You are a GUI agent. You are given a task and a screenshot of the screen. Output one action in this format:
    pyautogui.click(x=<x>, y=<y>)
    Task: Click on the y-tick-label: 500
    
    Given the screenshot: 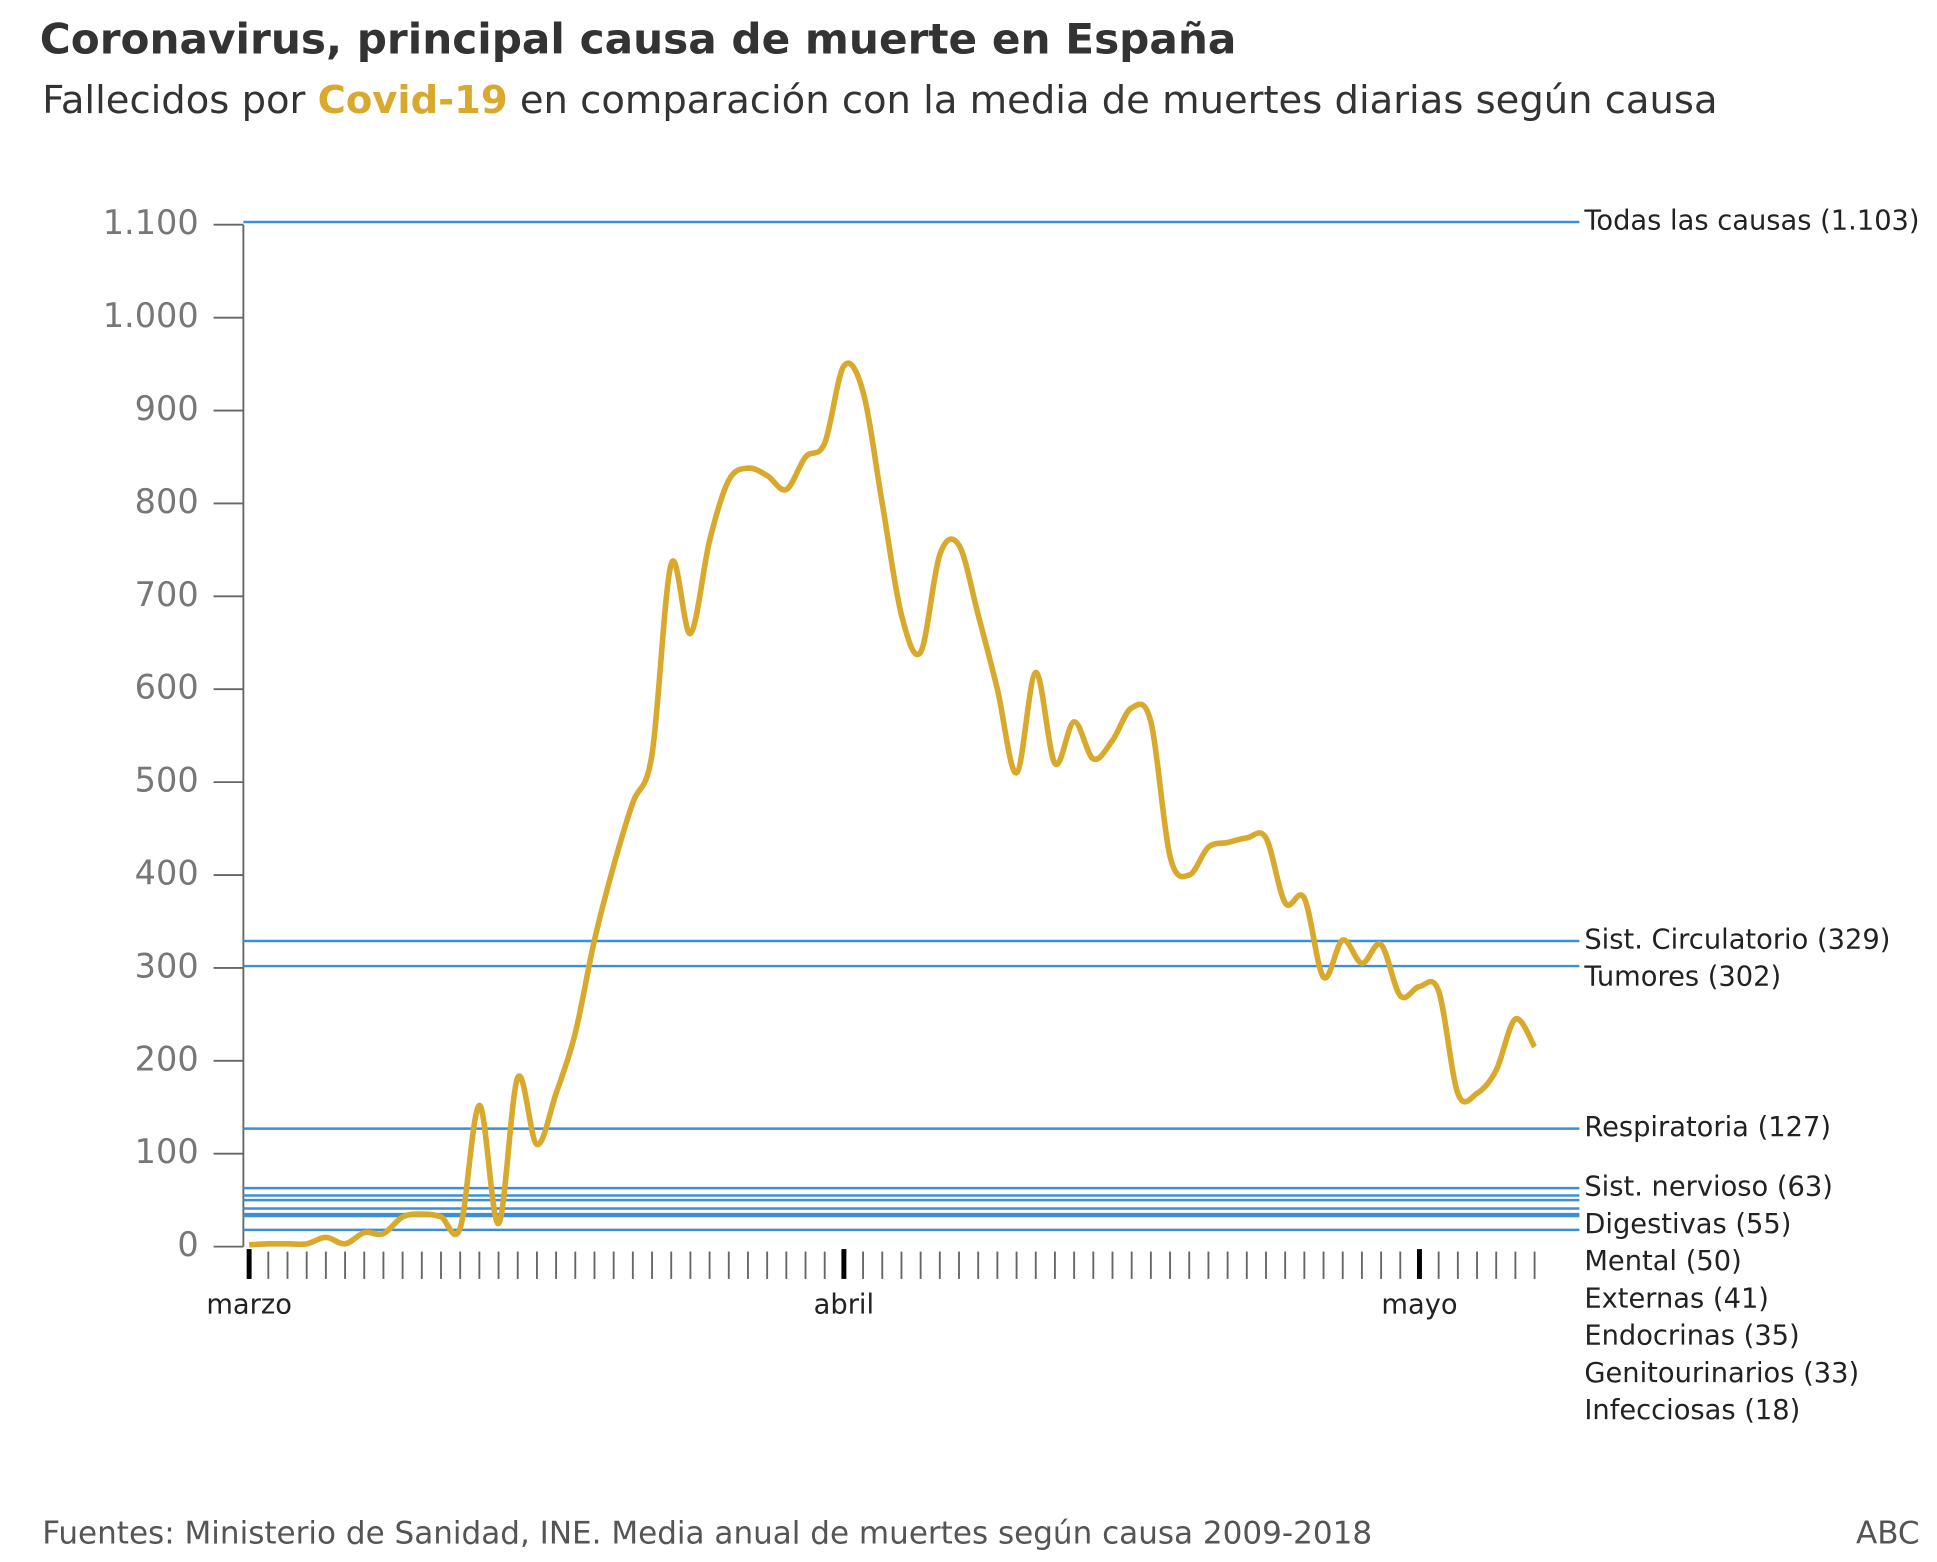 What is the action you would take?
    pyautogui.click(x=167, y=780)
    